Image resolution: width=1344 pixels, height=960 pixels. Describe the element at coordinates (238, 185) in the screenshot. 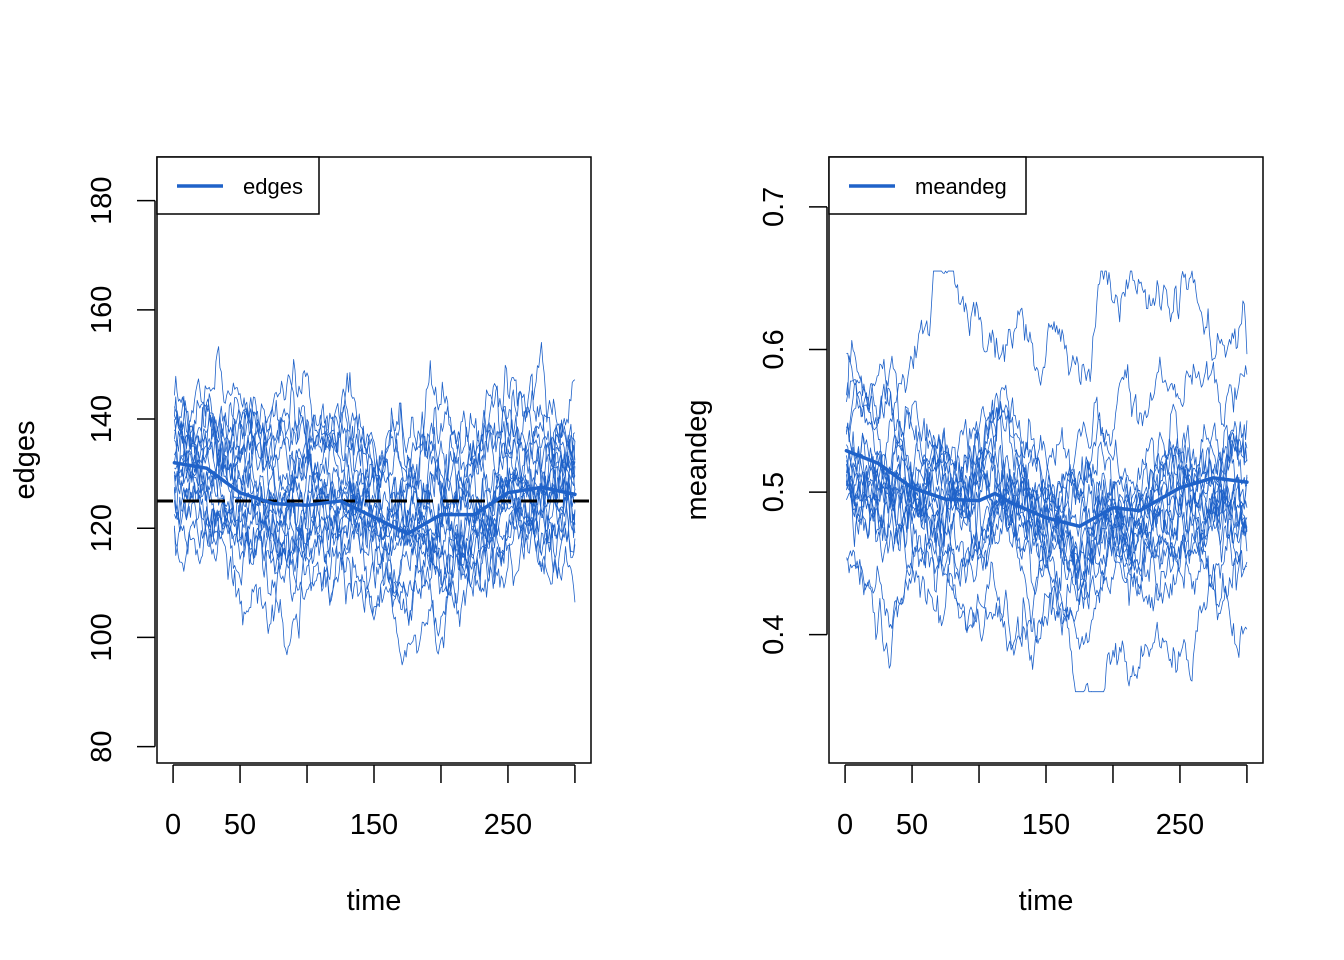

I see `legend: edges` at that location.